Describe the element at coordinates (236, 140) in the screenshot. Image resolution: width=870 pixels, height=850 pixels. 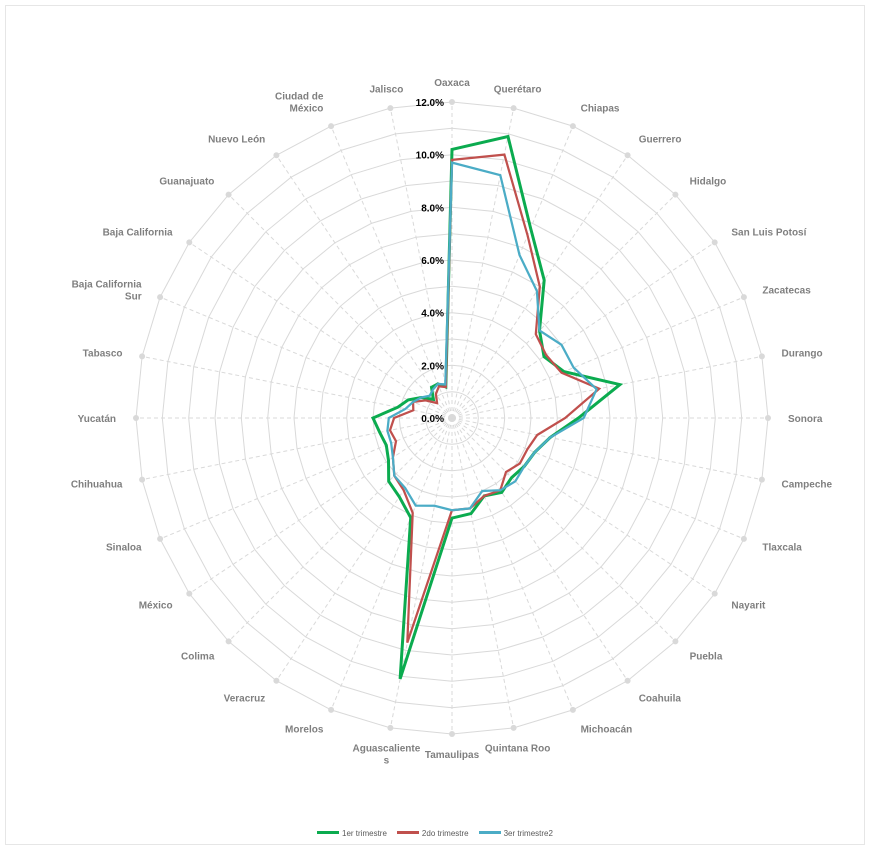
I see `category-label: Nuevo León` at that location.